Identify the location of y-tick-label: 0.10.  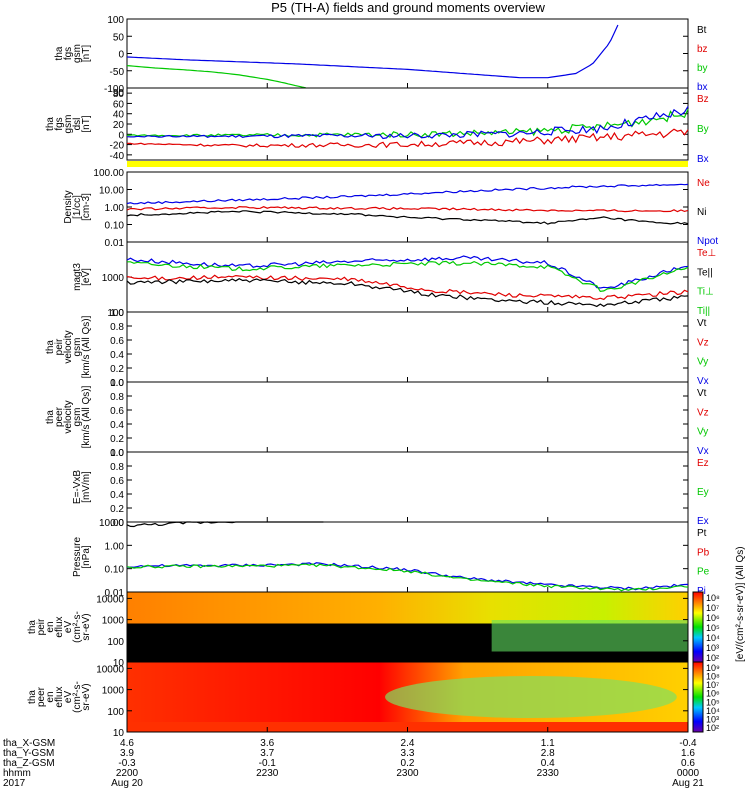
(115, 570).